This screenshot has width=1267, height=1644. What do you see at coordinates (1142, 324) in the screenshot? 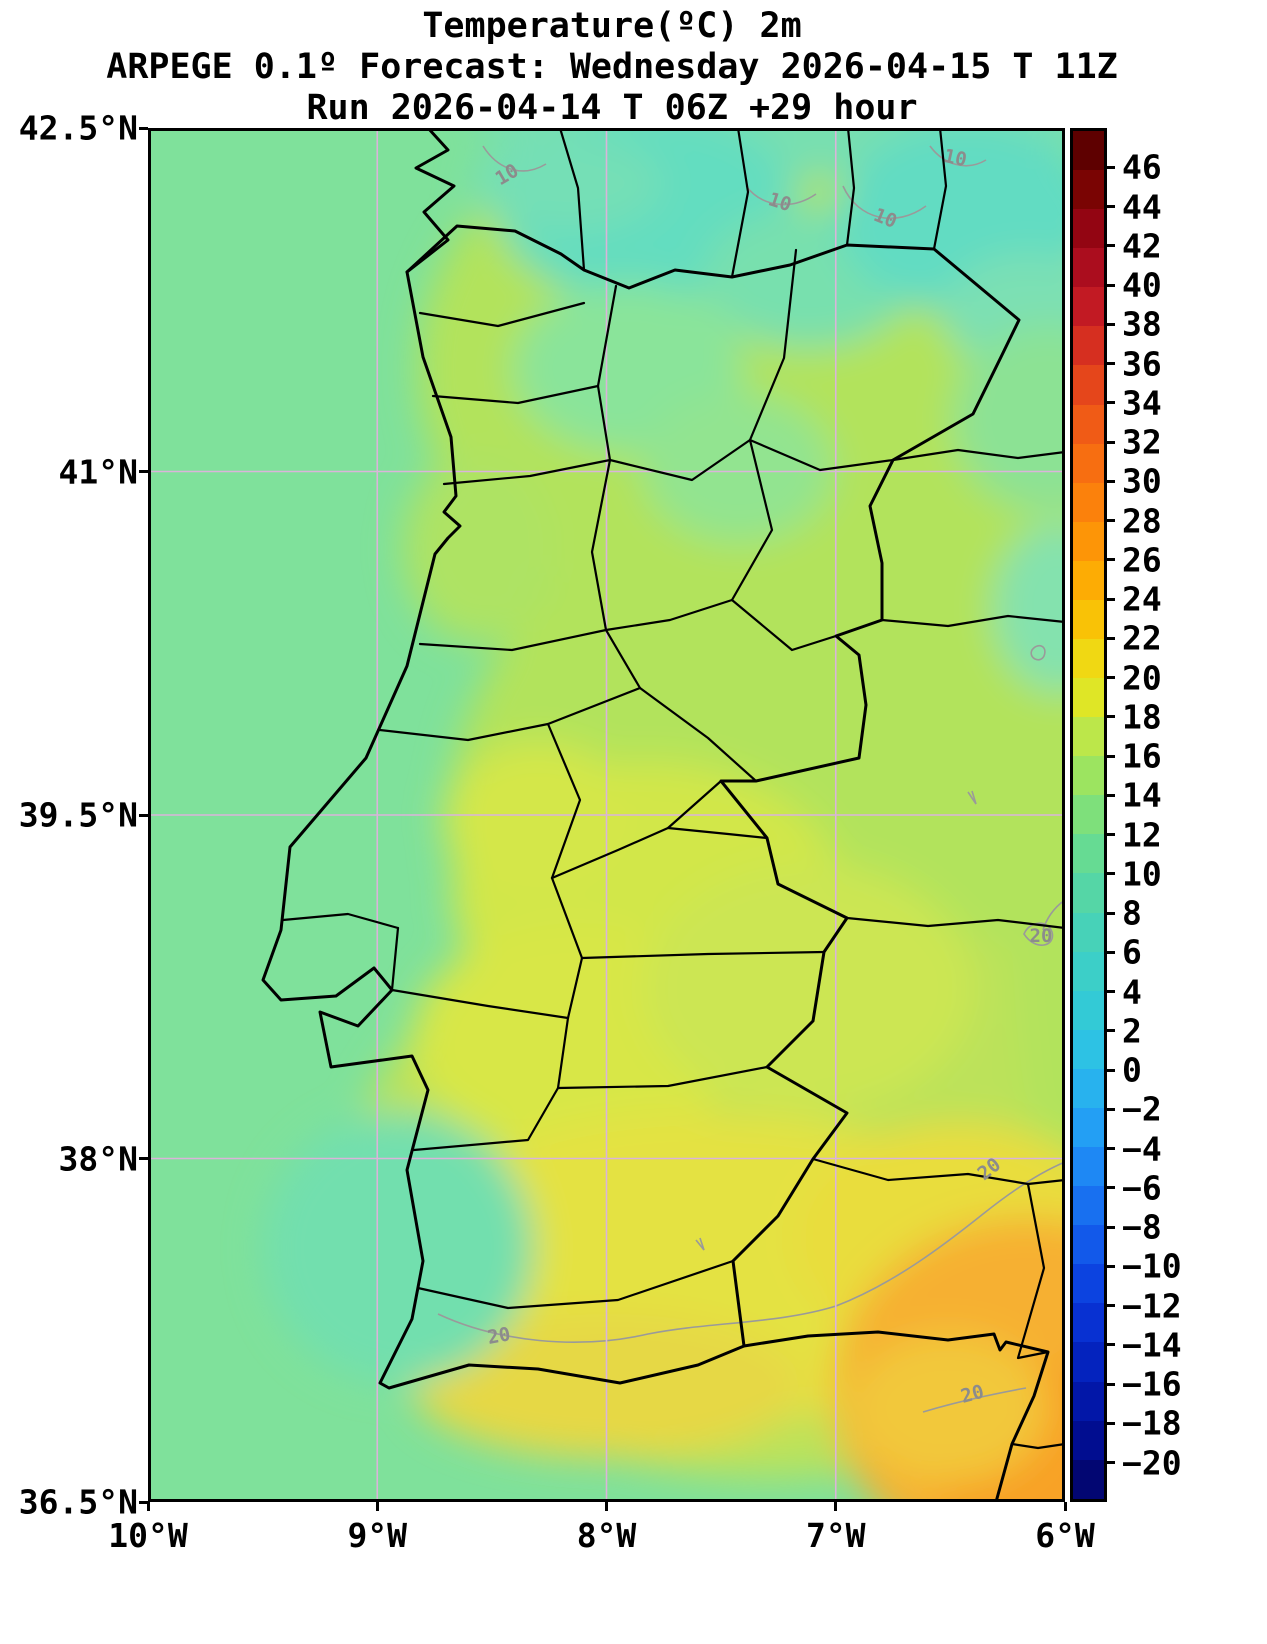
I see `colorbar-tick-label: 38` at bounding box center [1142, 324].